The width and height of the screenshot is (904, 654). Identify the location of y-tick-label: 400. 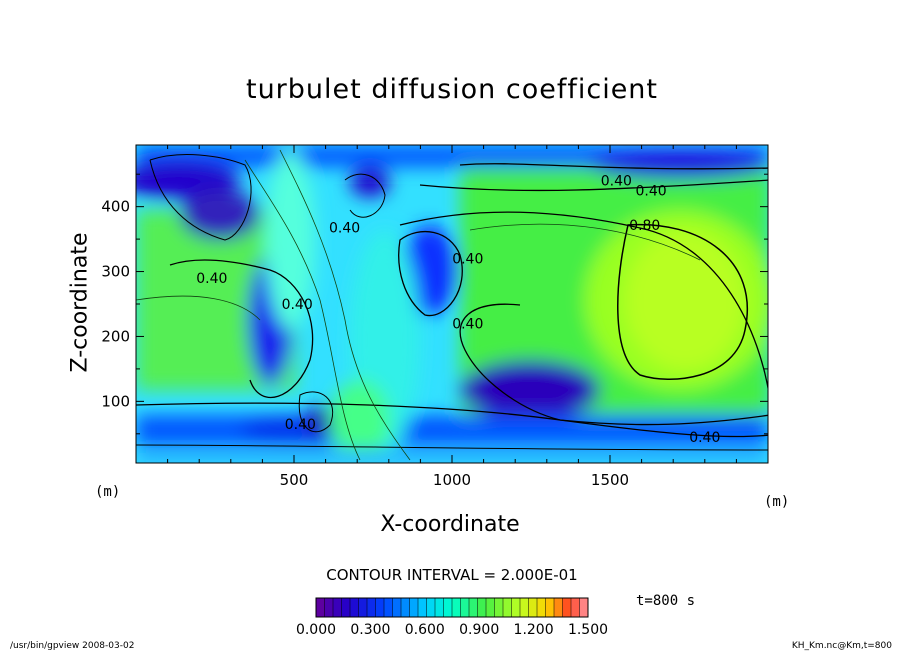
(115, 207).